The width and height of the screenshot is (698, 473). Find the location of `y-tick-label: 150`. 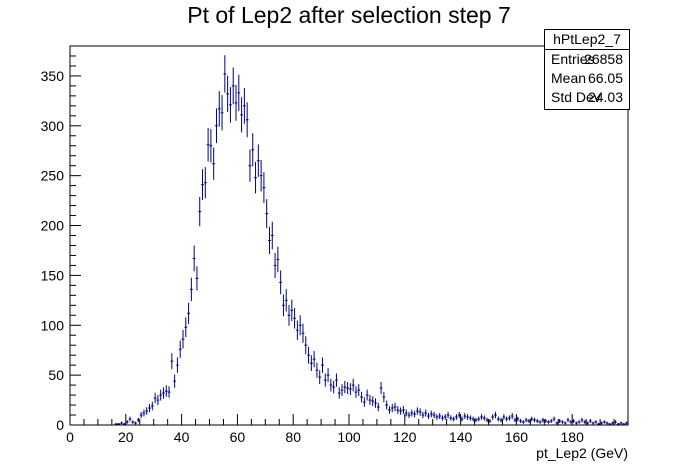

y-tick-label: 150 is located at coordinates (53, 275).